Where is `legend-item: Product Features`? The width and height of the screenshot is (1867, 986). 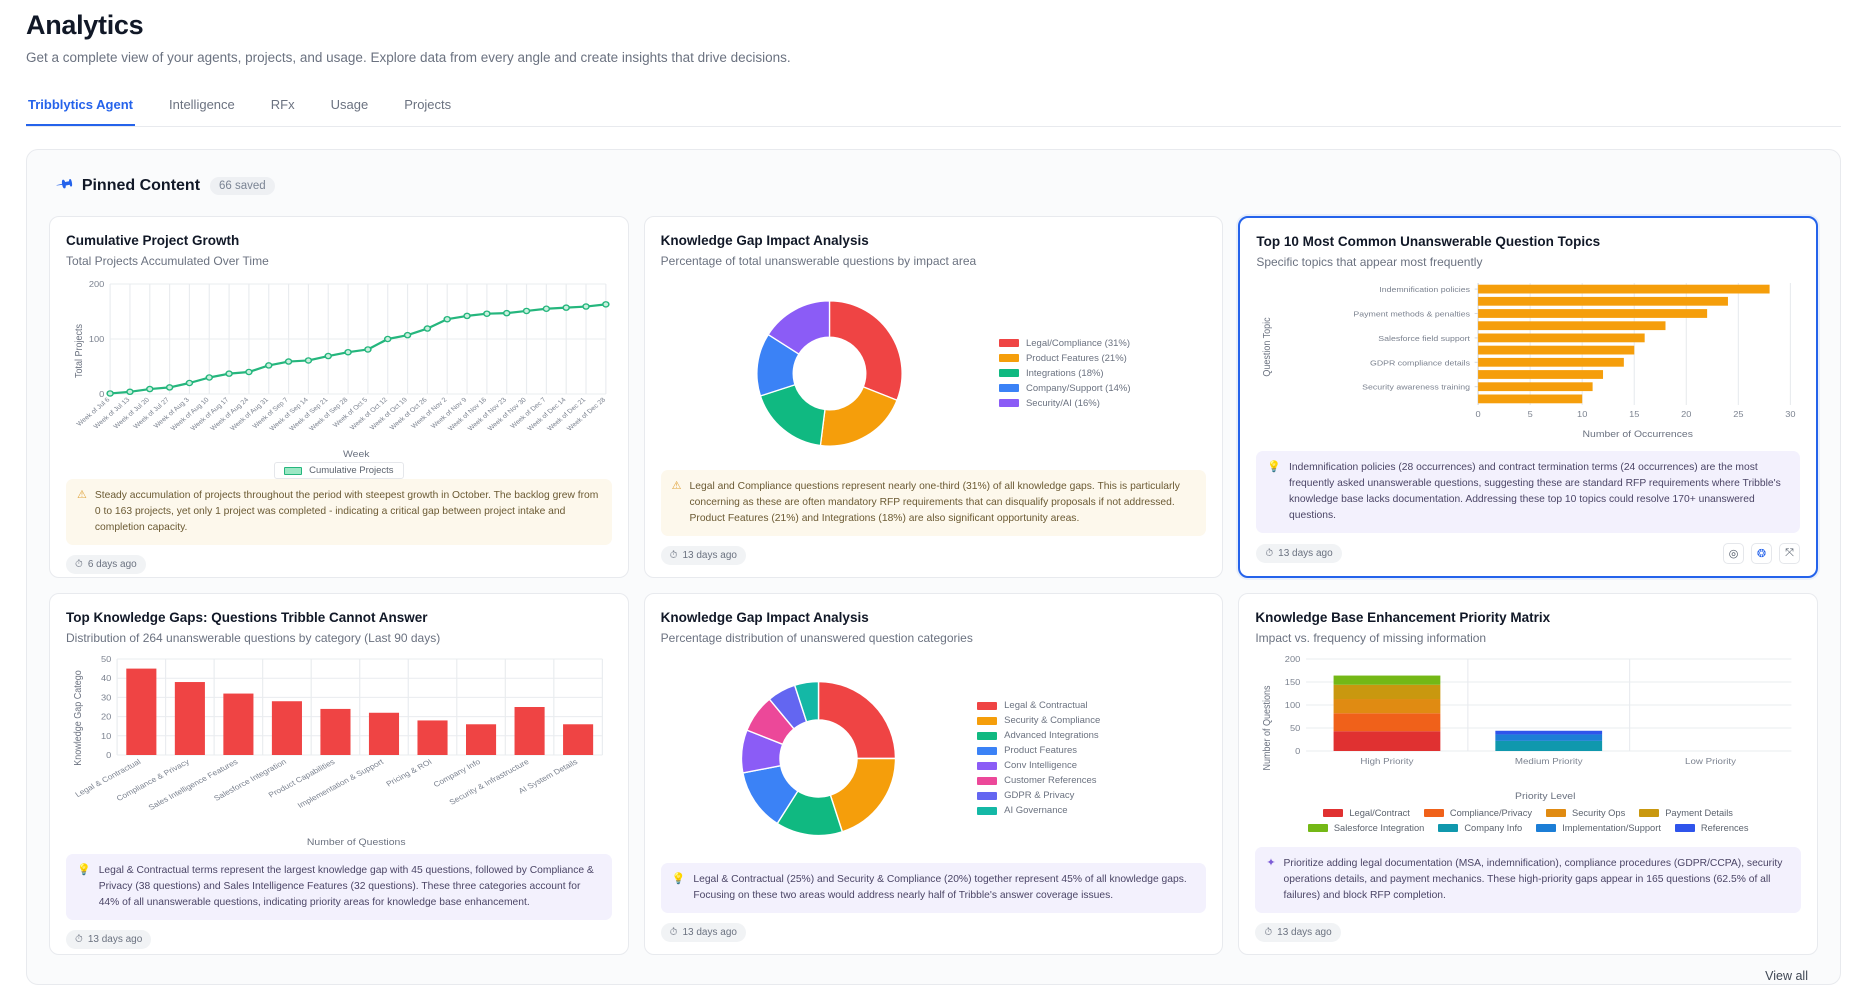 legend-item: Product Features is located at coordinates (1091, 750).